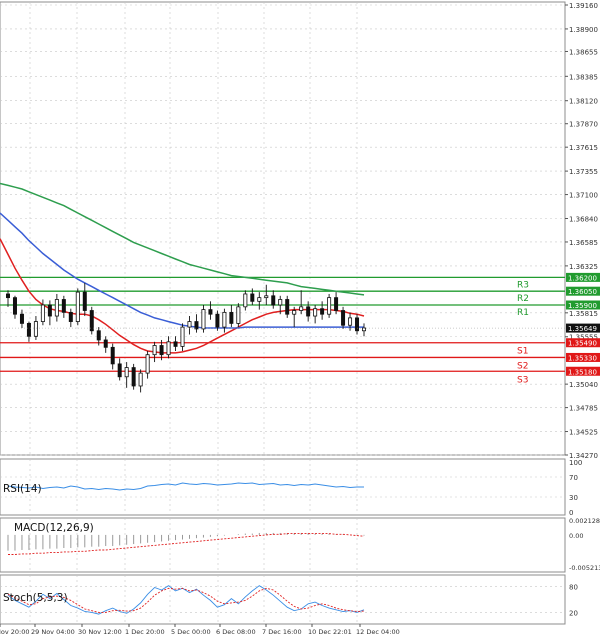  What do you see at coordinates (583, 52) in the screenshot?
I see `price-tick-label: 1.38655` at bounding box center [583, 52].